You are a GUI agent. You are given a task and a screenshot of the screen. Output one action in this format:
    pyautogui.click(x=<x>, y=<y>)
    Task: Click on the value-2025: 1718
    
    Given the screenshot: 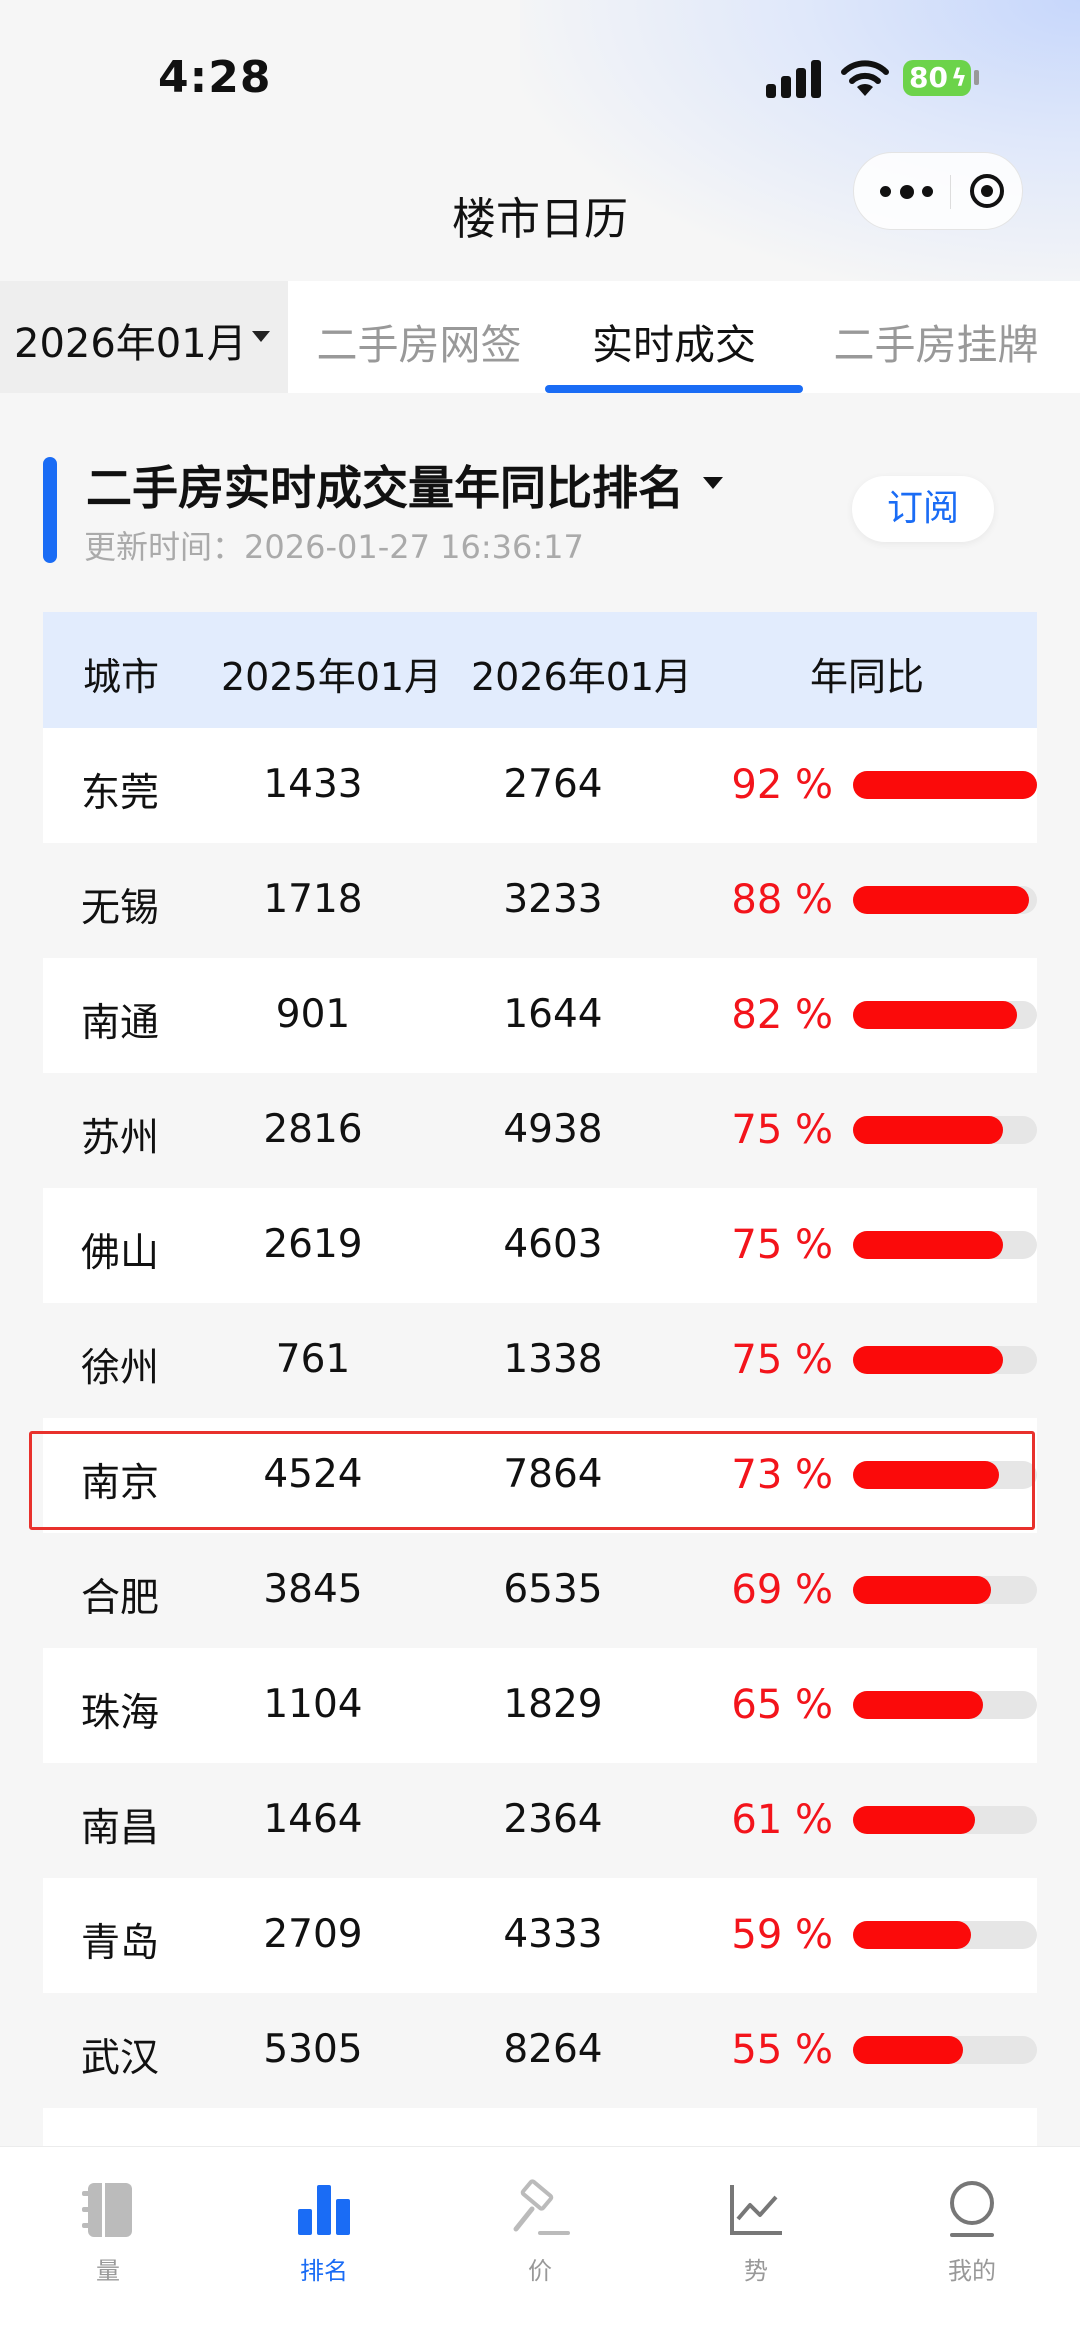 What is the action you would take?
    pyautogui.click(x=313, y=899)
    